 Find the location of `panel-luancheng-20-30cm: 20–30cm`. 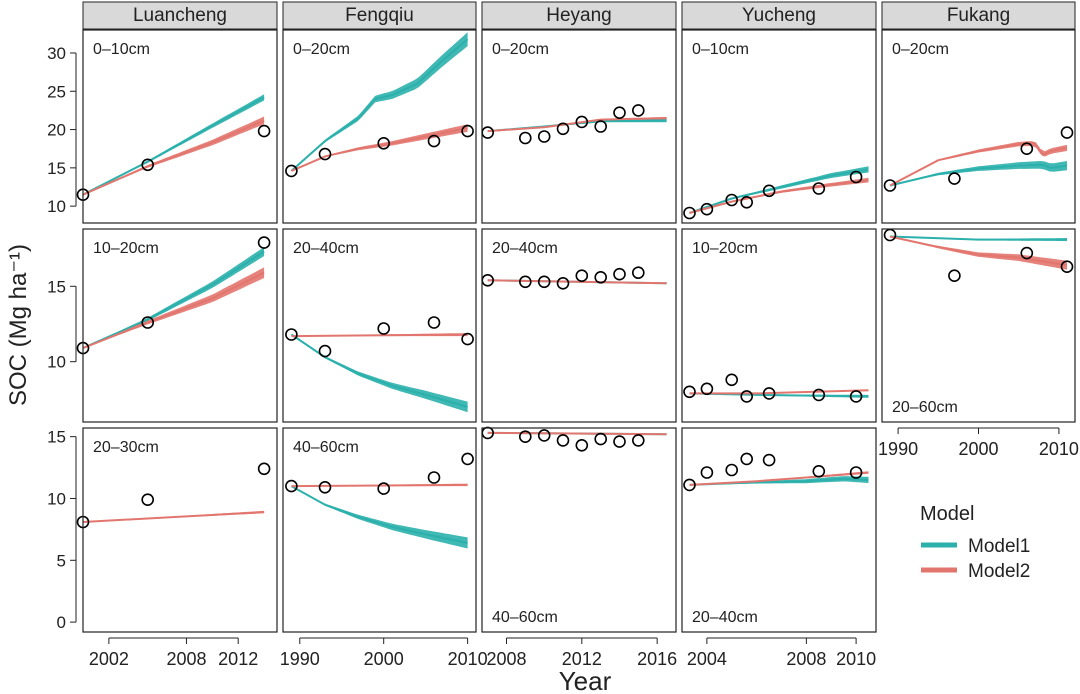

panel-luancheng-20-30cm: 20–30cm is located at coordinates (177, 530).